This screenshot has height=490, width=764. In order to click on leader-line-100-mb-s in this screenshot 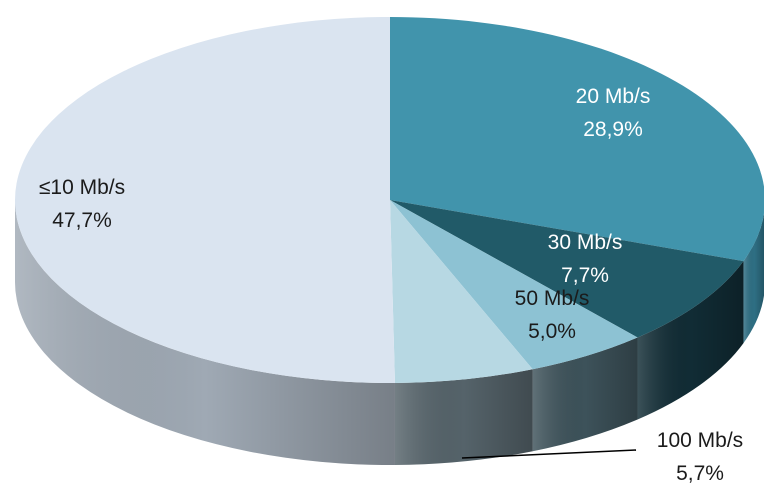, I will do `click(549, 454)`.